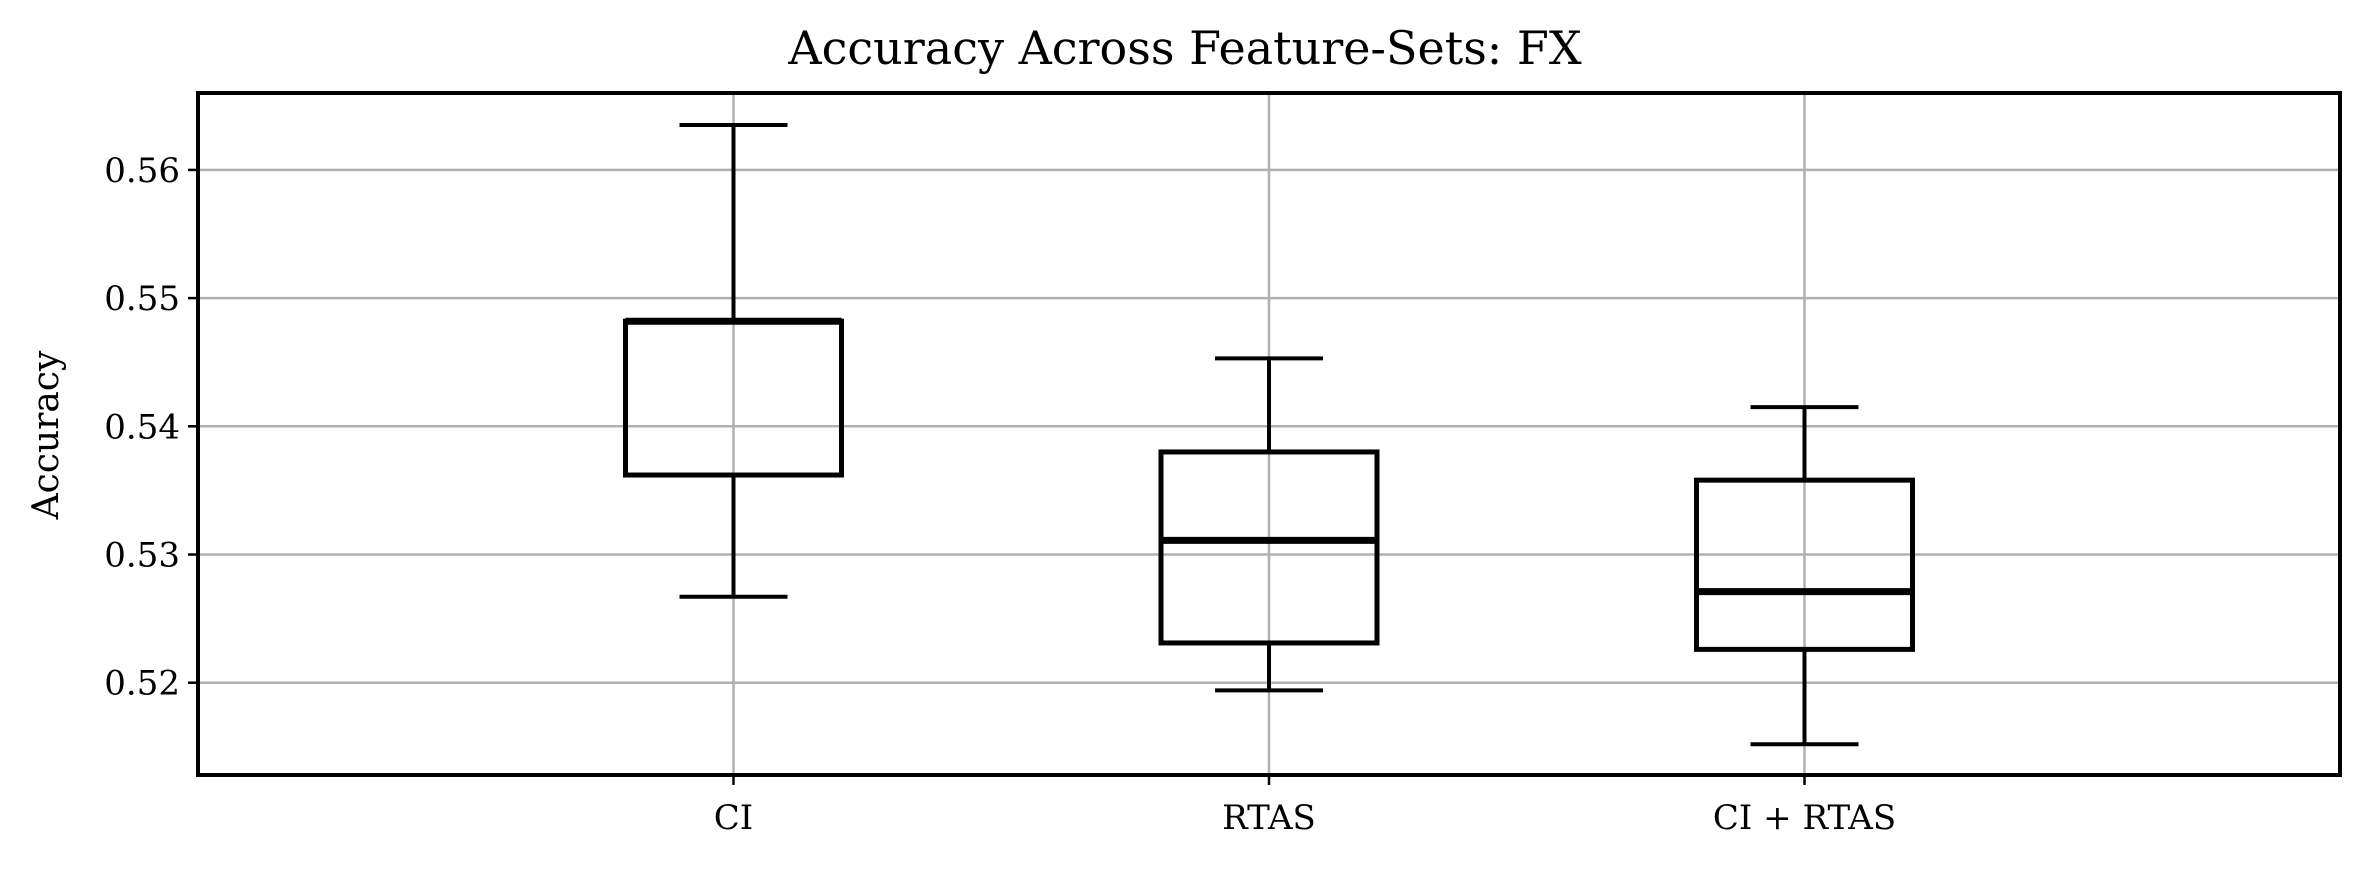  I want to click on x-tick-label: CI + RTAS, so click(1804, 818).